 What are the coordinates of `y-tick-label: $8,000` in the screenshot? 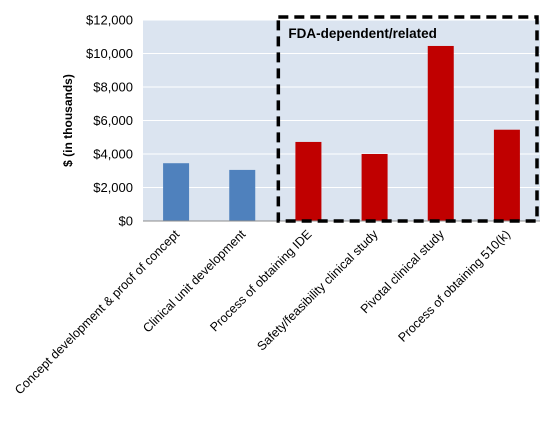 It's located at (113, 87).